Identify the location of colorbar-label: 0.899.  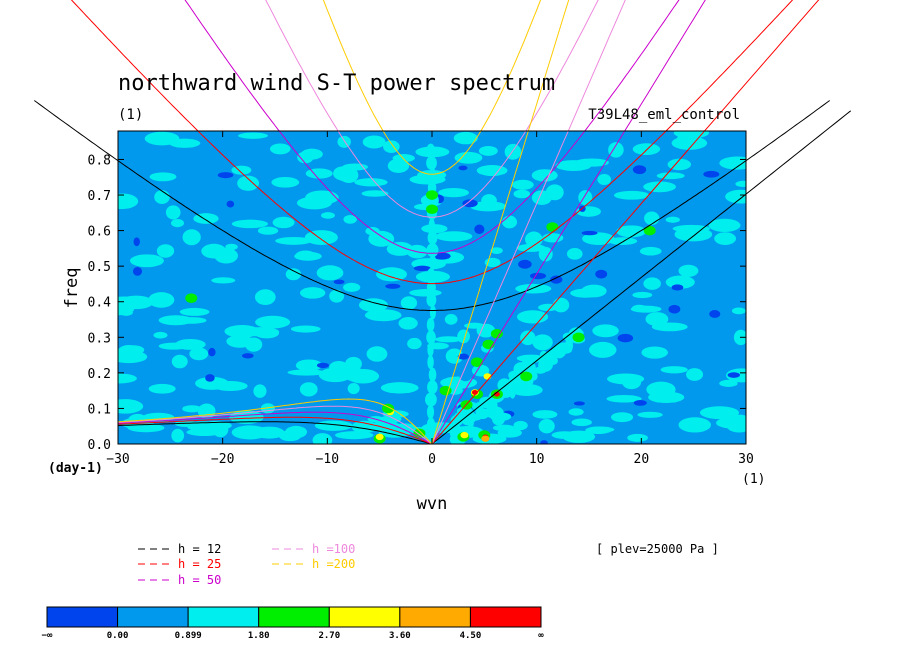
(188, 636).